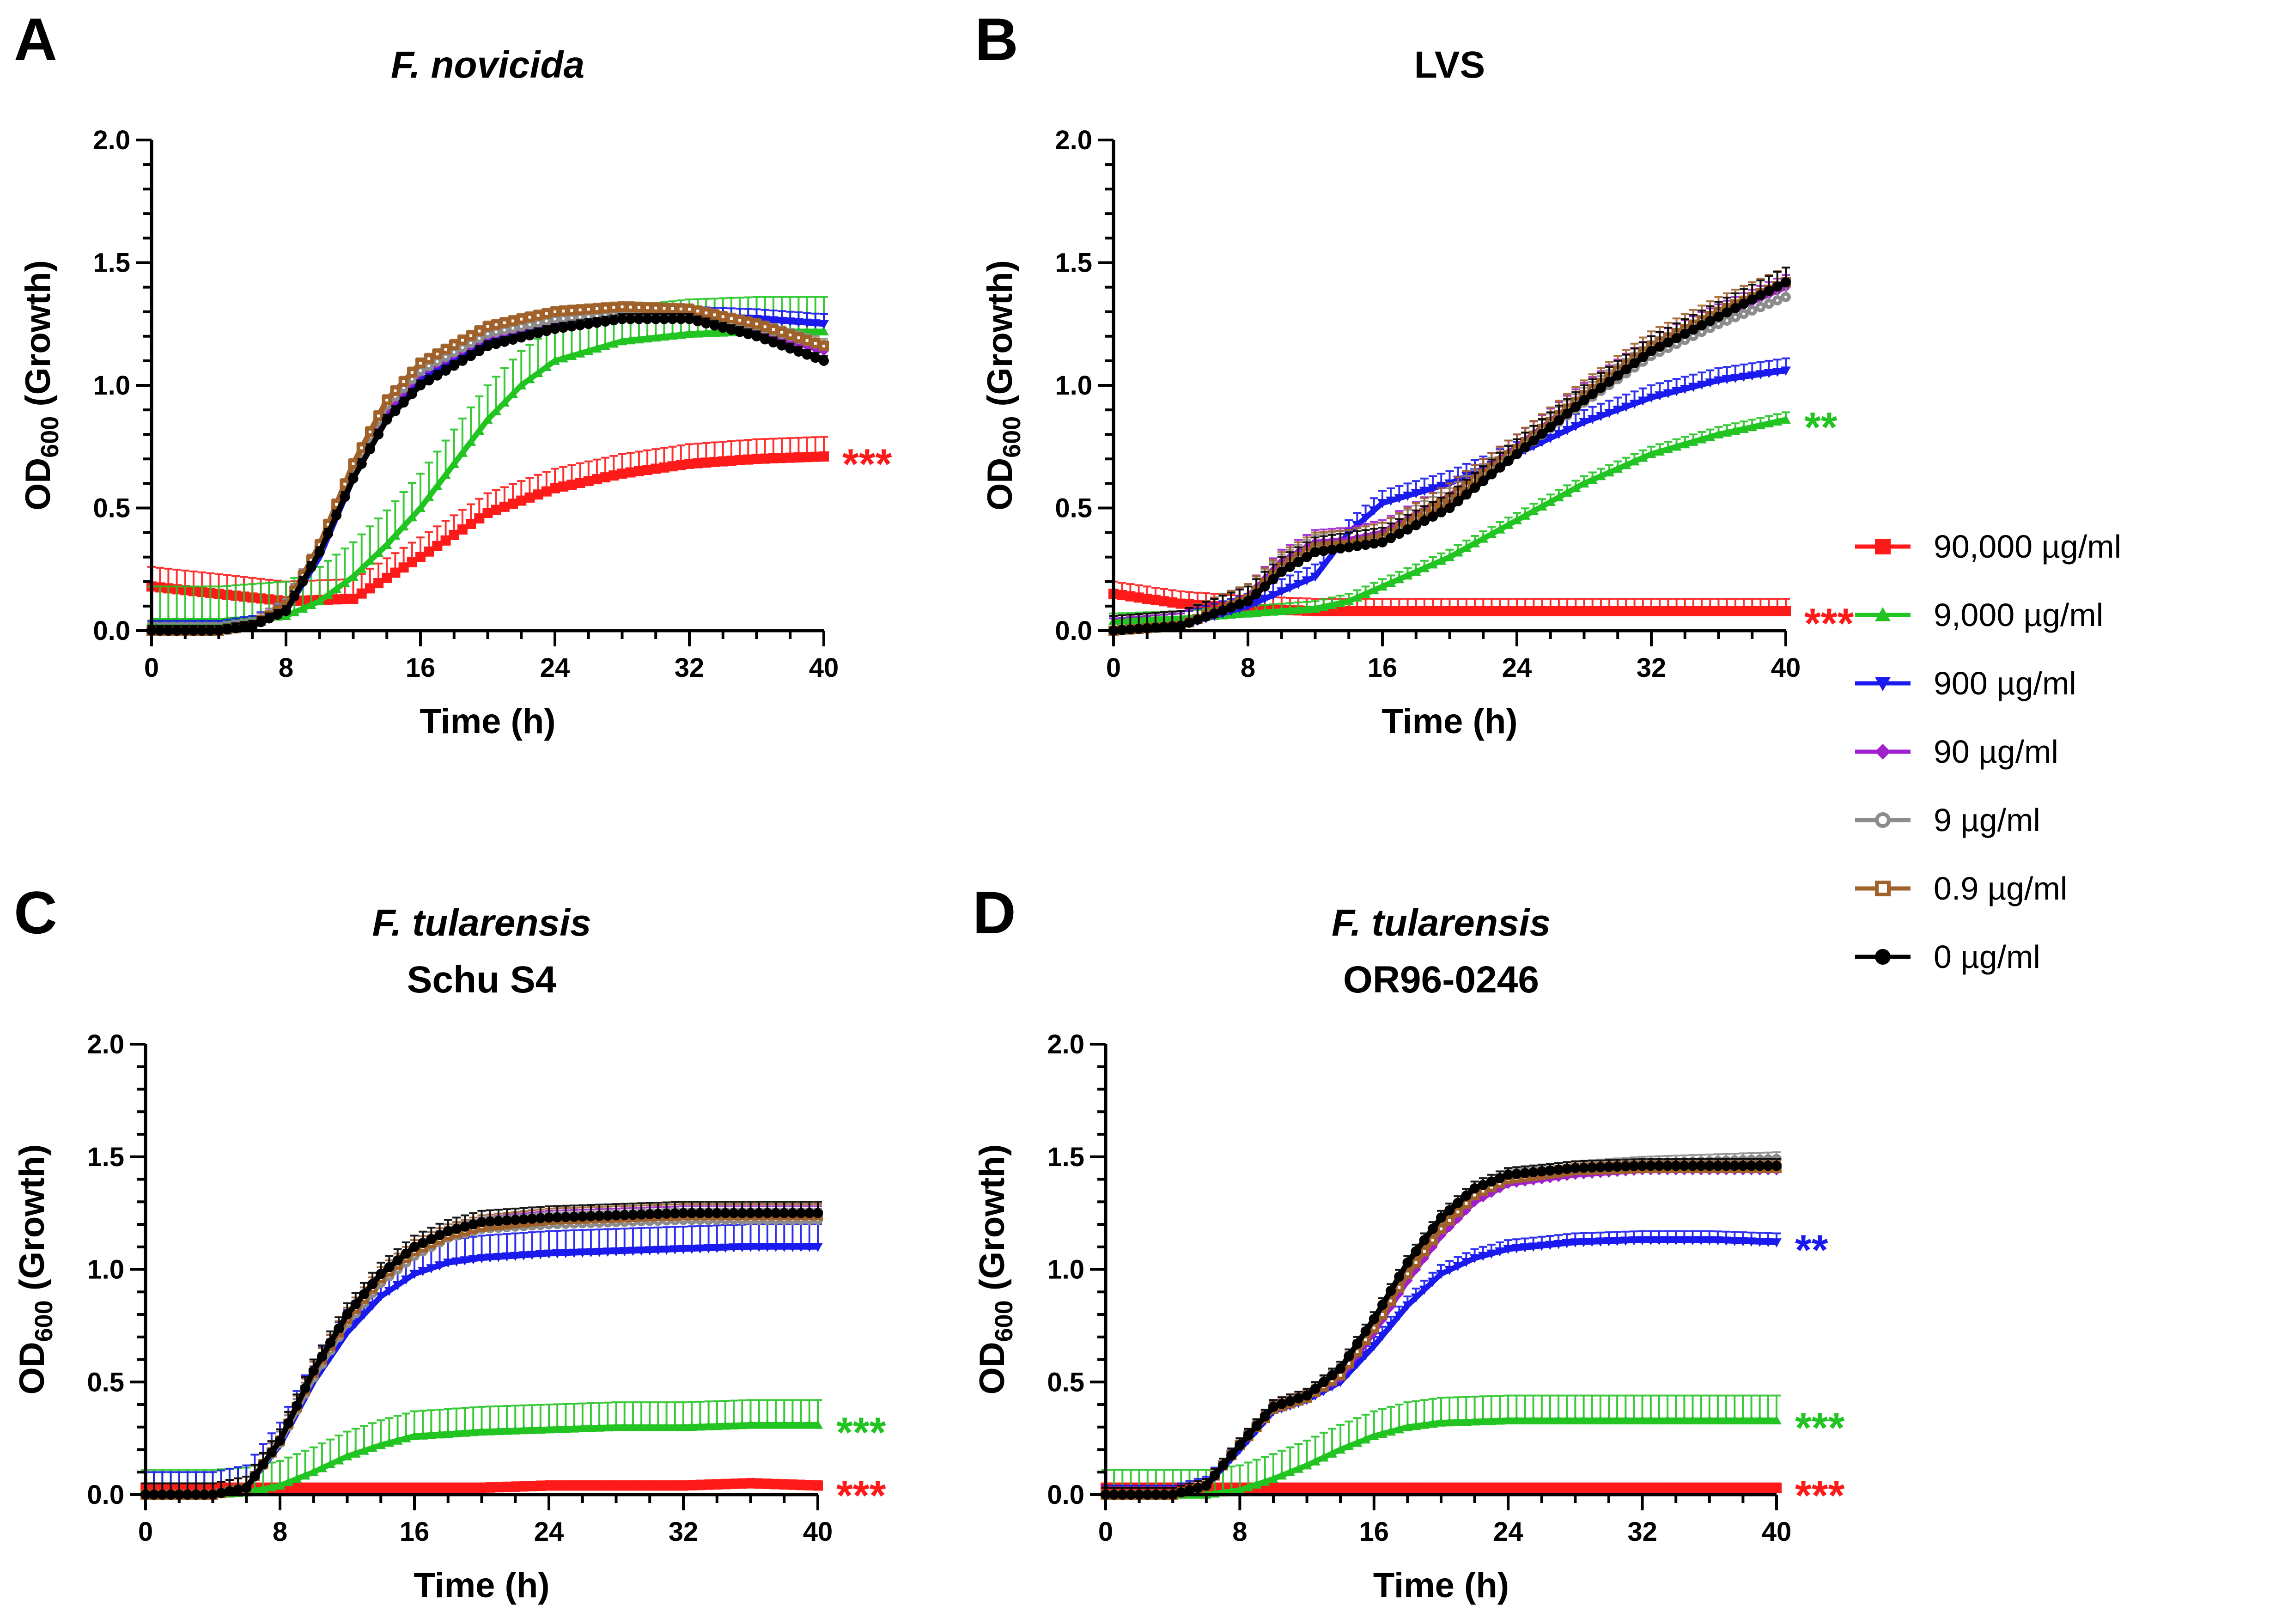  Describe the element at coordinates (487, 65) in the screenshot. I see `chart-title: F. novicida` at that location.